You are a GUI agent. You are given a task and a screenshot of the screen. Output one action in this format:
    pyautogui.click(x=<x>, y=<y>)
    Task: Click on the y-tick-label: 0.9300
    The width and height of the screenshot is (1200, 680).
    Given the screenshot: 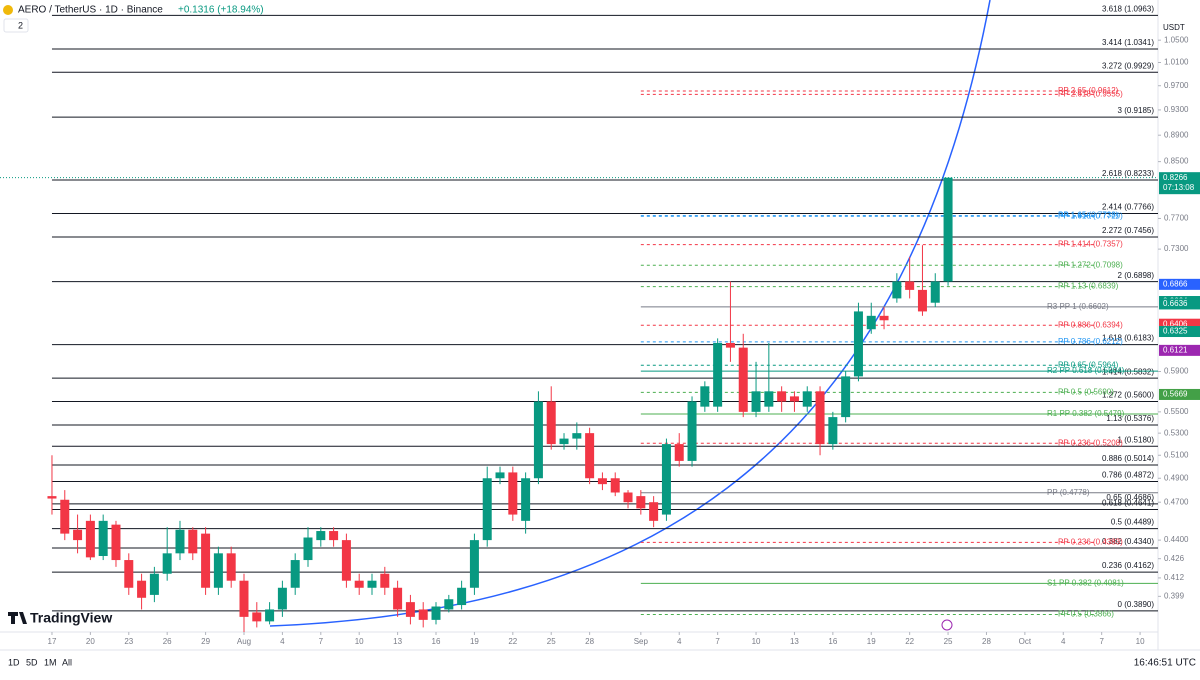 What is the action you would take?
    pyautogui.click(x=1176, y=109)
    